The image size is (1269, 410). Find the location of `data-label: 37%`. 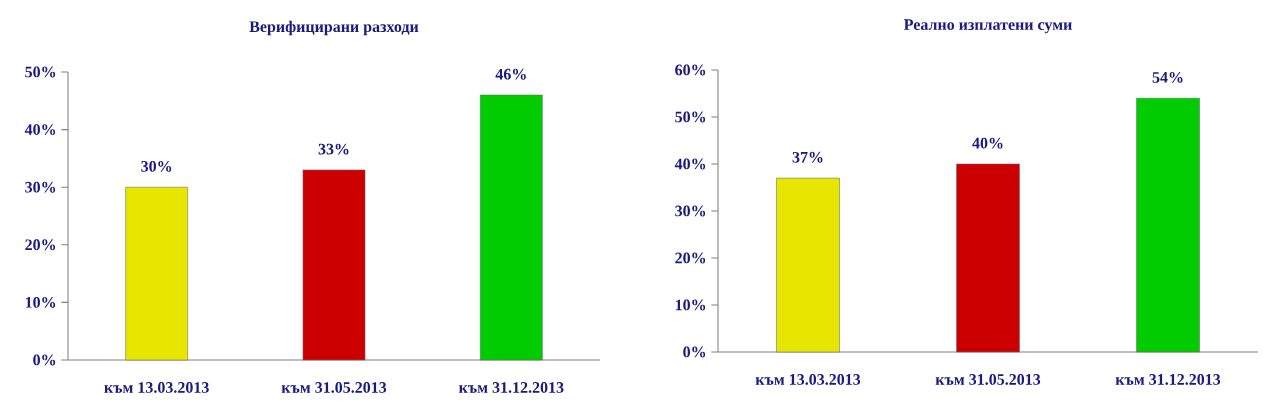

data-label: 37% is located at coordinates (807, 157).